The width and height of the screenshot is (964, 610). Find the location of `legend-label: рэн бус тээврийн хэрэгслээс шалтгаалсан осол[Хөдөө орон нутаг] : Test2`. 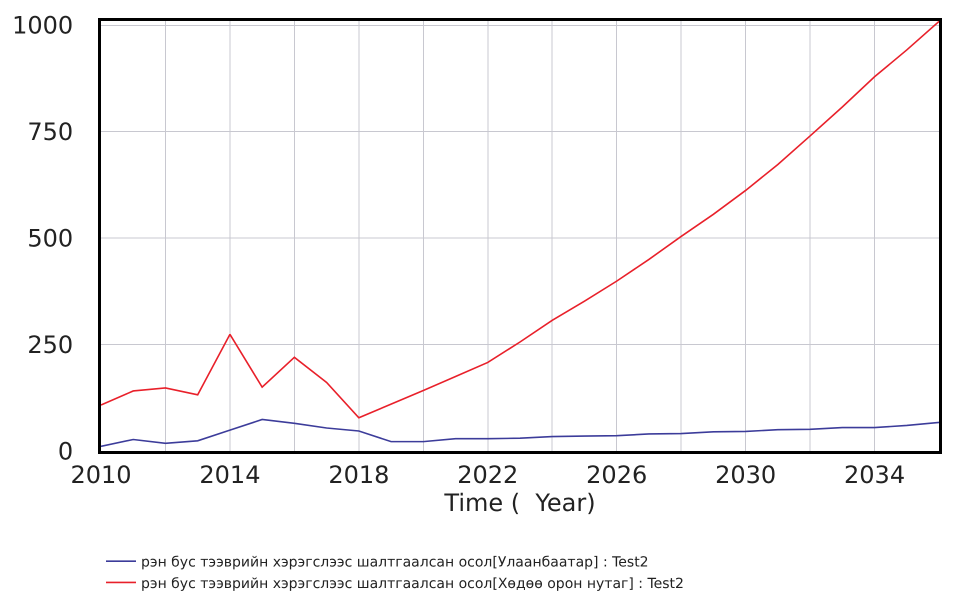

legend-label: рэн бус тээврийн хэрэгслээс шалтгаалсан осол[Хөдөө орон нутаг] : Test2 is located at coordinates (412, 584).